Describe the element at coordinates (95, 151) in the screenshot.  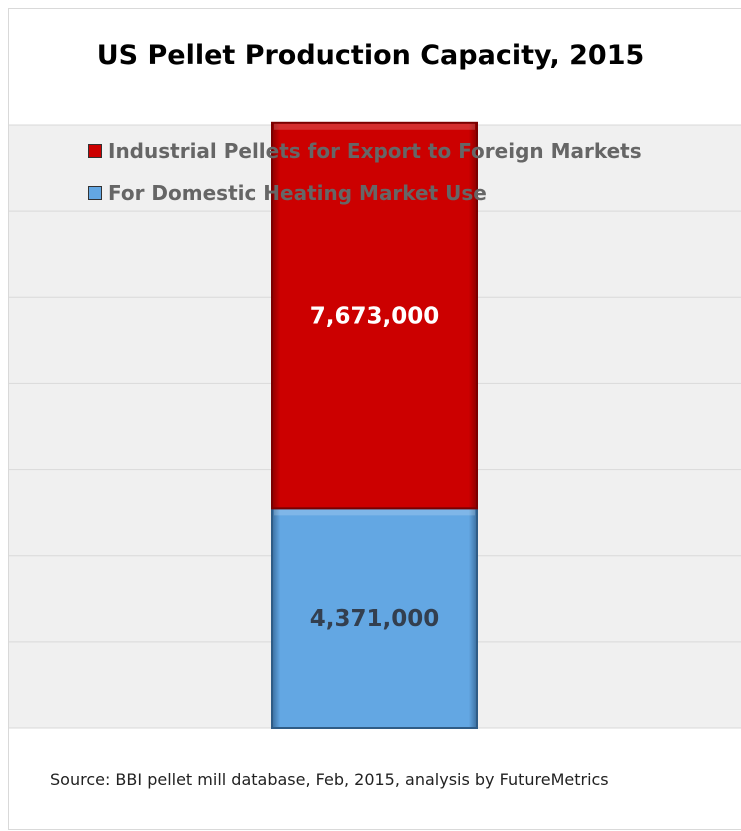
I see `legend-swatch-export` at that location.